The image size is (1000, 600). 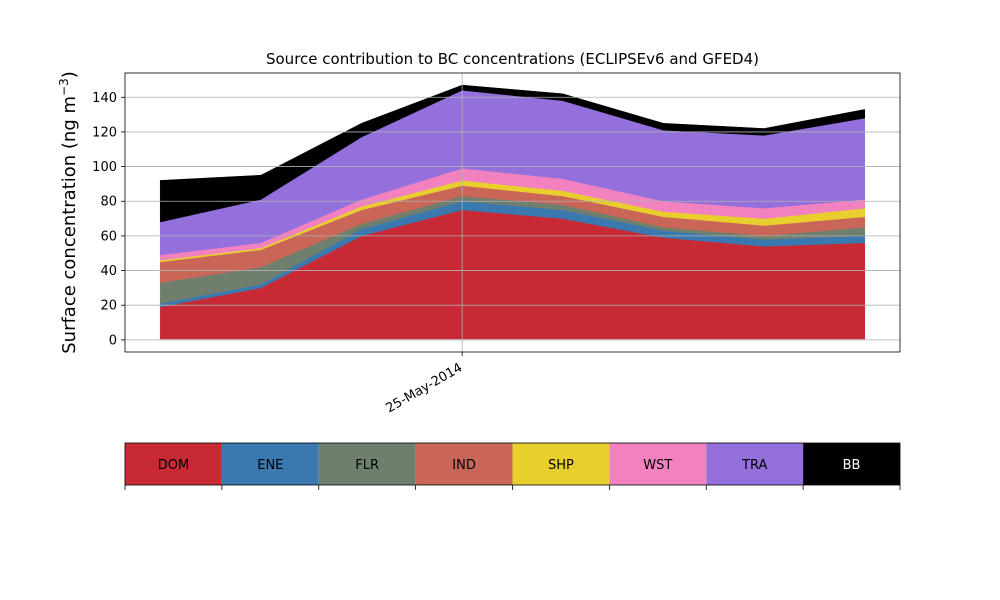 I want to click on legend-frame, so click(x=512, y=464).